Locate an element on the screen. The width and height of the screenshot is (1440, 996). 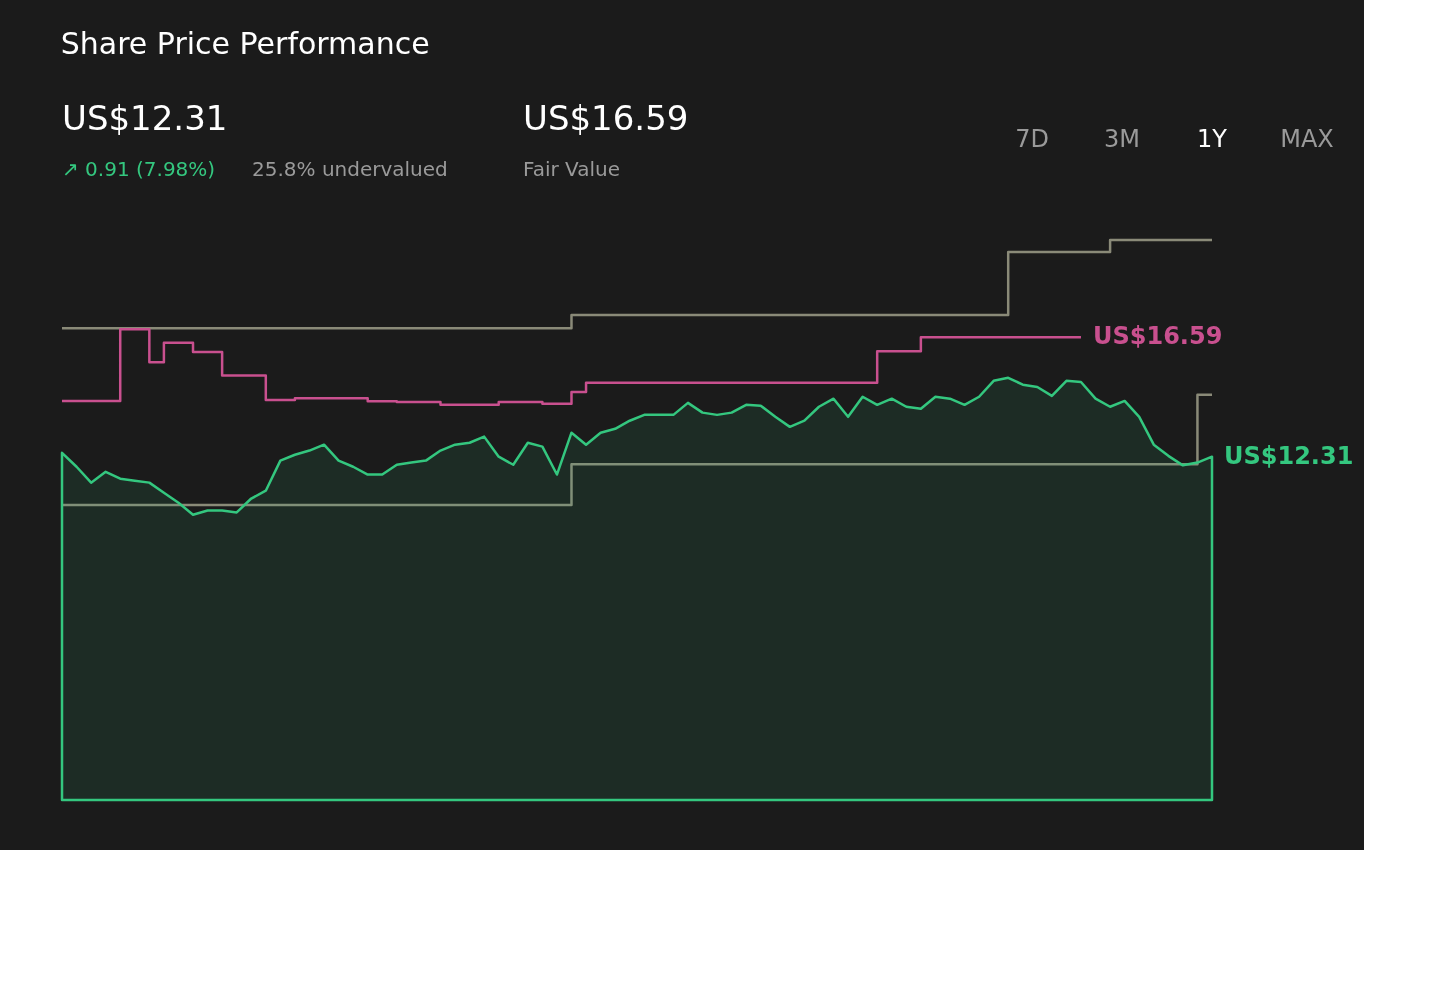
text: MAX is located at coordinates (1307, 139).